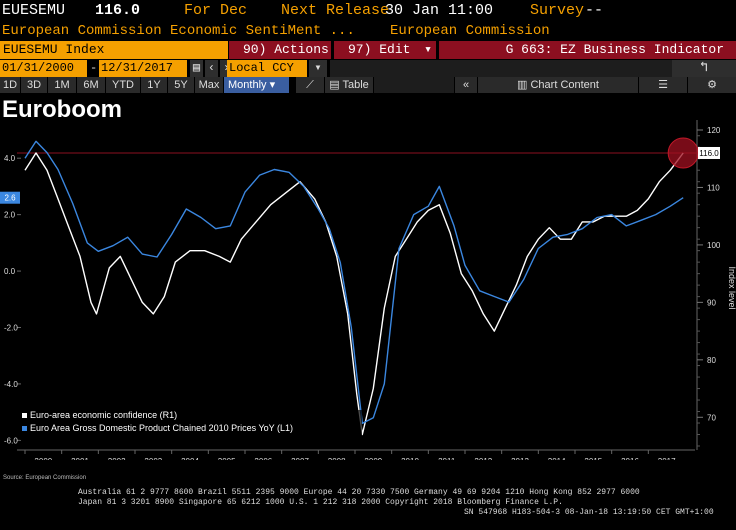 The width and height of the screenshot is (736, 530). What do you see at coordinates (300, 458) in the screenshot?
I see `x-tick-label: 2007` at bounding box center [300, 458].